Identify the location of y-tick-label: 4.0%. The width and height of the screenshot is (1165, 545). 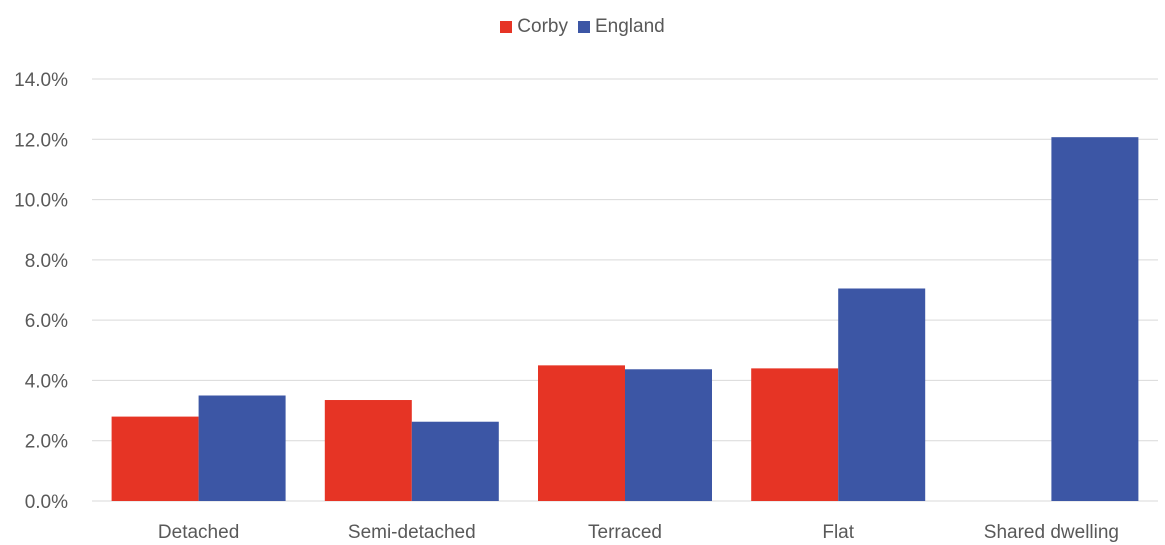
(46, 381).